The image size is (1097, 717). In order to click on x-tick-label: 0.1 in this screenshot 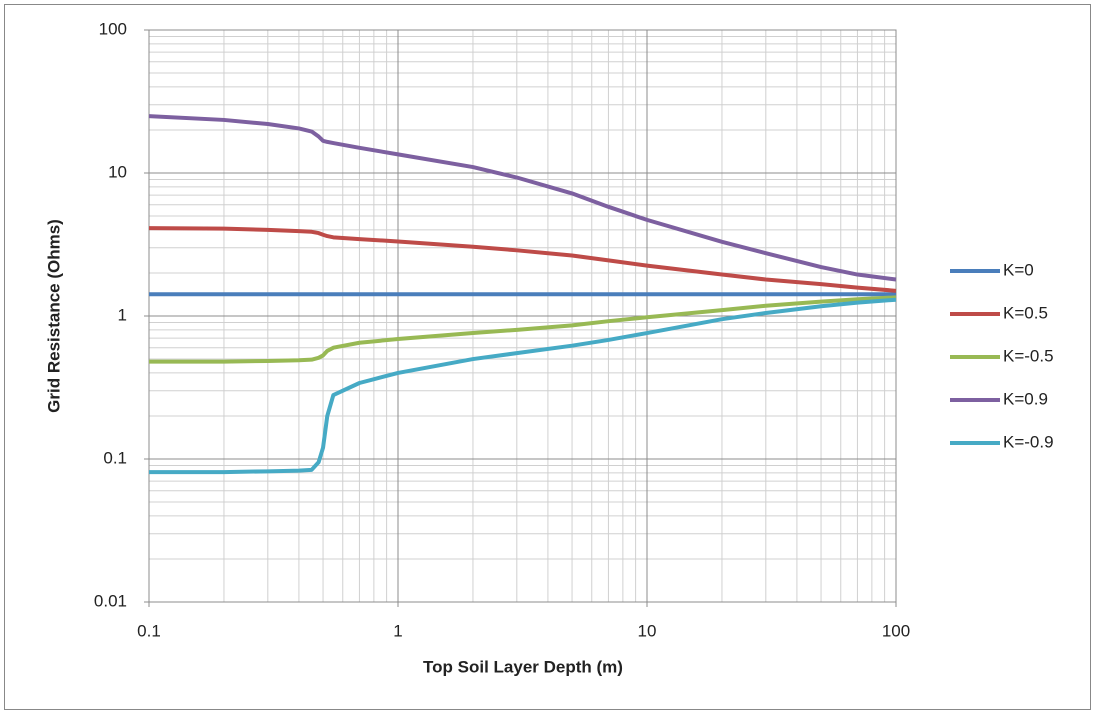, I will do `click(149, 630)`.